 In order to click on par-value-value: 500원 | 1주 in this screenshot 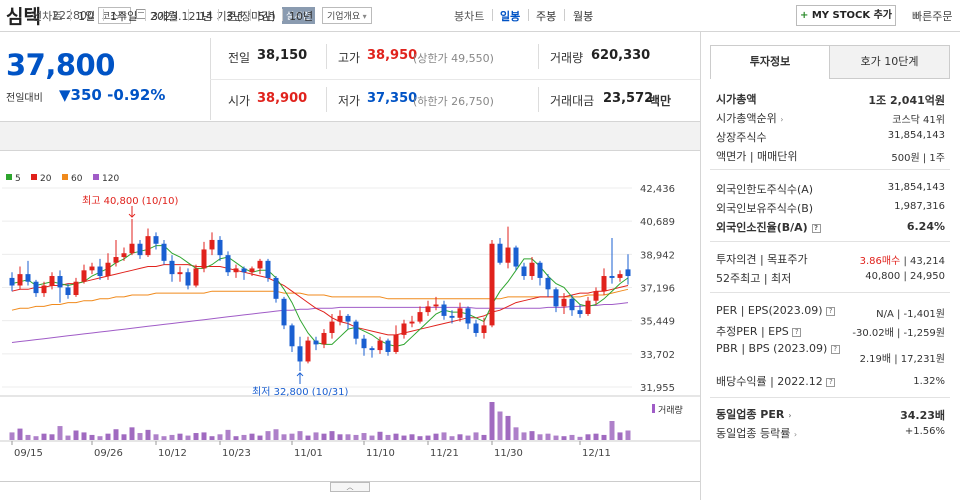, I will do `click(918, 158)`.